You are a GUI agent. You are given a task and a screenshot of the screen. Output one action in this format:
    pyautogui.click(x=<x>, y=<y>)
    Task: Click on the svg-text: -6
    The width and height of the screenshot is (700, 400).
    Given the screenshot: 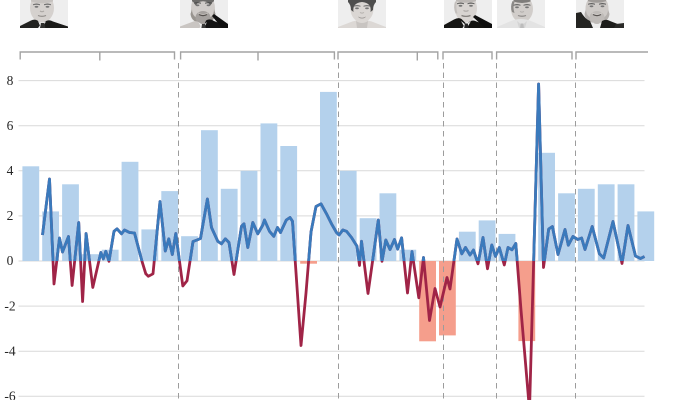 What is the action you would take?
    pyautogui.click(x=9, y=394)
    